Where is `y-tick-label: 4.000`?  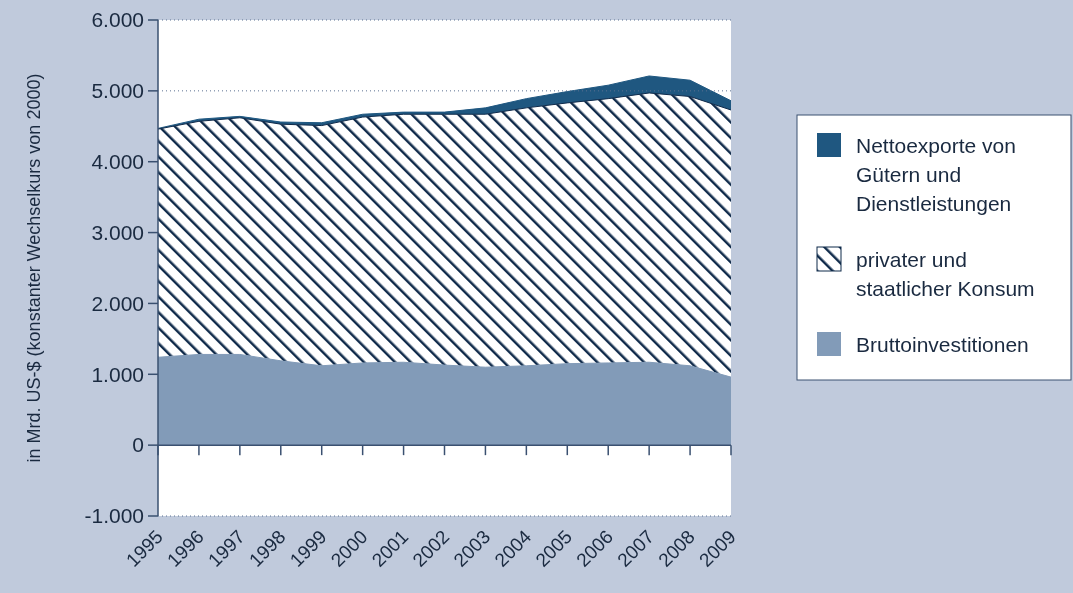 y-tick-label: 4.000 is located at coordinates (117, 162).